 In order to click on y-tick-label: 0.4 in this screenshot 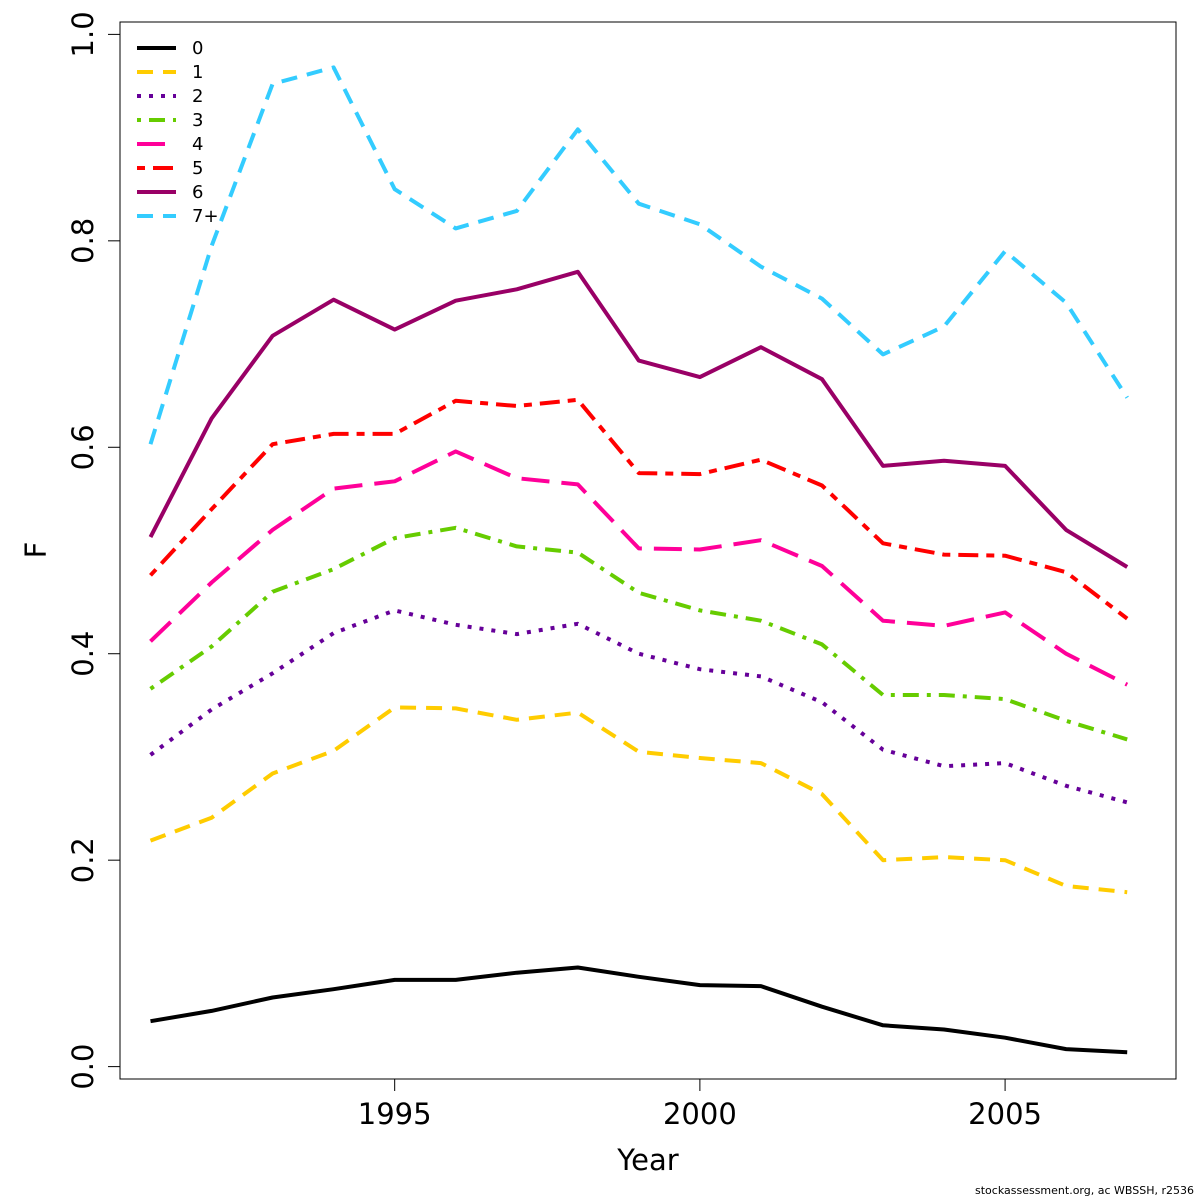, I will do `click(83, 654)`.